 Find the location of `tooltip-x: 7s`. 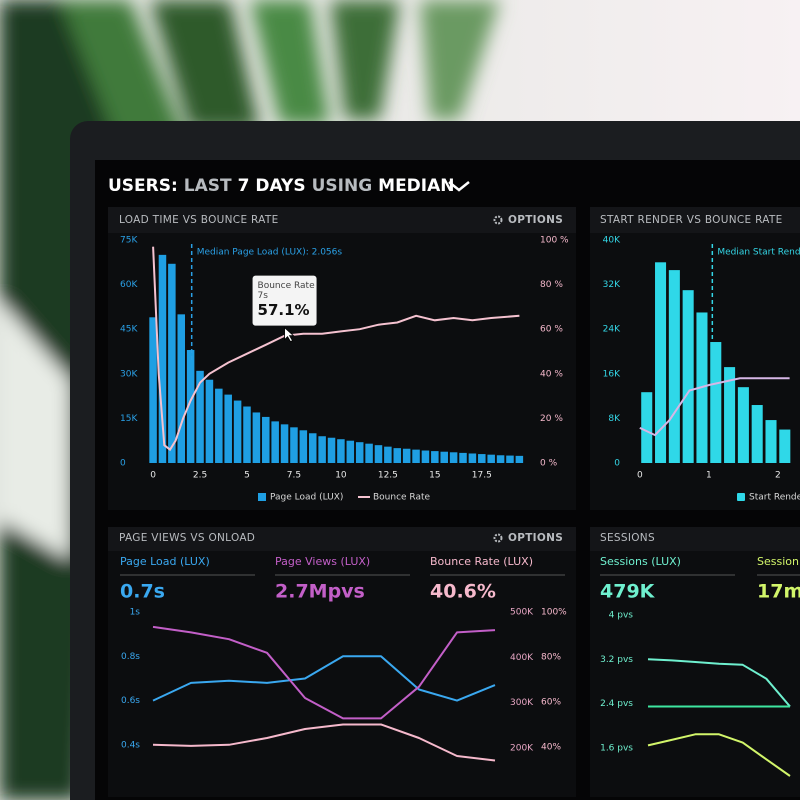

tooltip-x: 7s is located at coordinates (263, 296).